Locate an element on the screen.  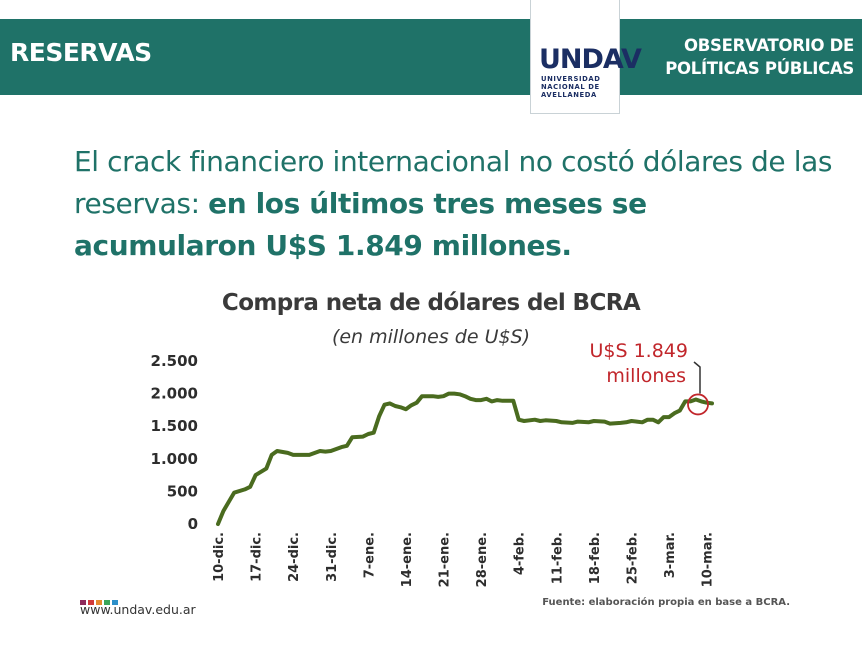
x-tick-label: 10-mar. is located at coordinates (708, 559).